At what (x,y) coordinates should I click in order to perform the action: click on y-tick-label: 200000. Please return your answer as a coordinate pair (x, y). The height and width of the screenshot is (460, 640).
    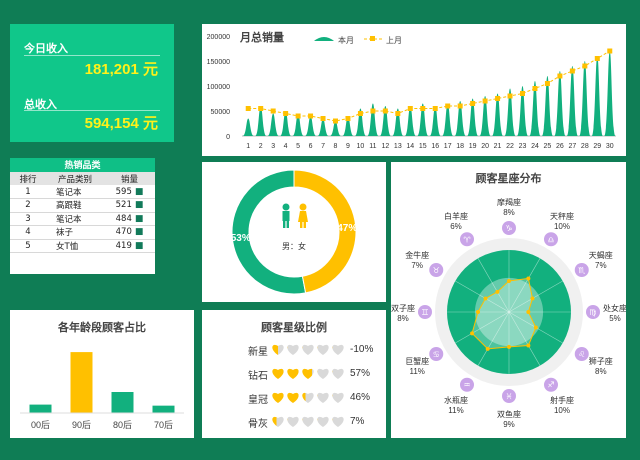
    Looking at the image, I should click on (218, 37).